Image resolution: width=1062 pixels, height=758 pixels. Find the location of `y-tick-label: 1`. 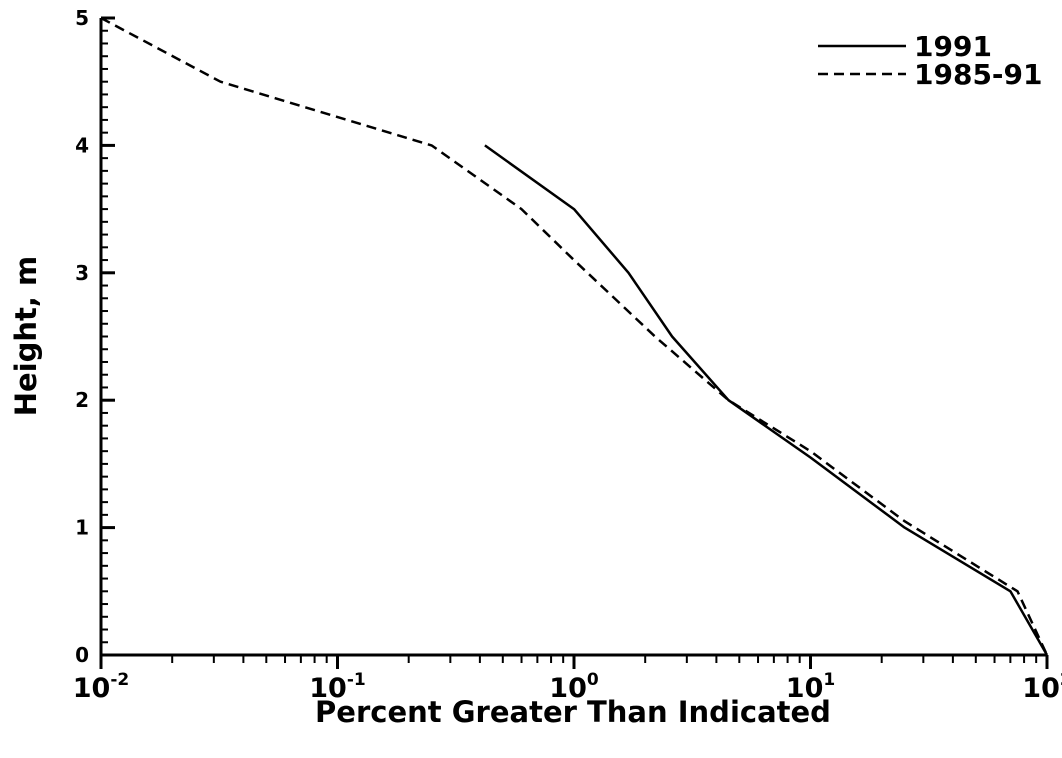

y-tick-label: 1 is located at coordinates (82, 528).